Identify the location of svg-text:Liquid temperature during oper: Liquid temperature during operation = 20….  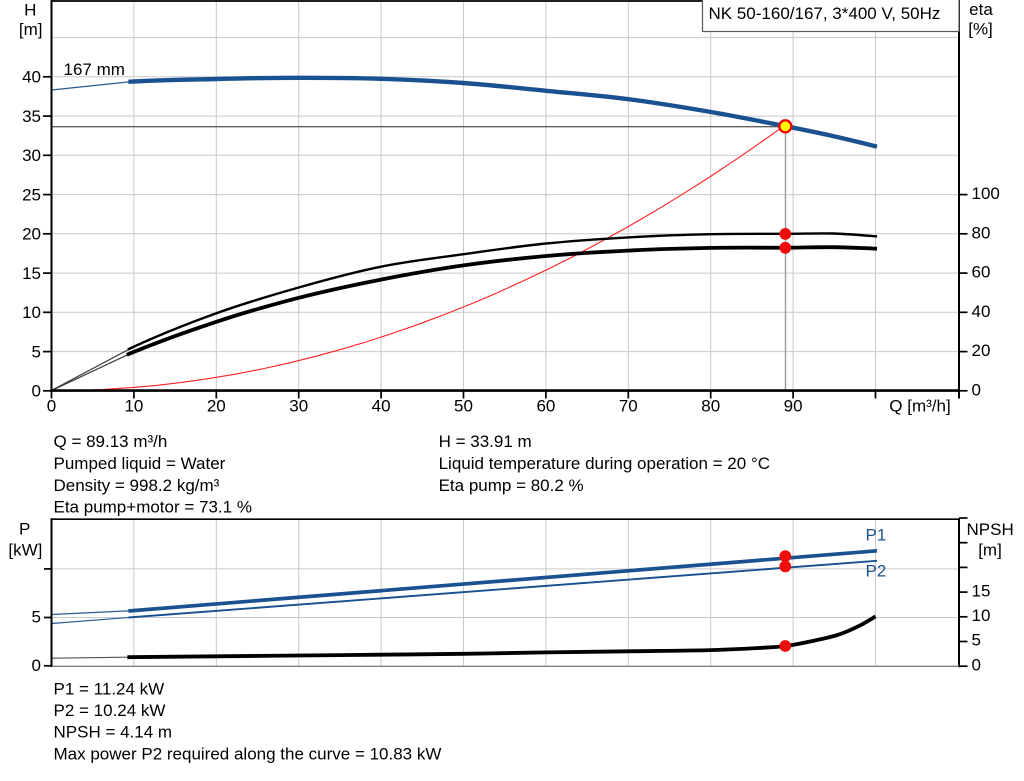
(604, 463).